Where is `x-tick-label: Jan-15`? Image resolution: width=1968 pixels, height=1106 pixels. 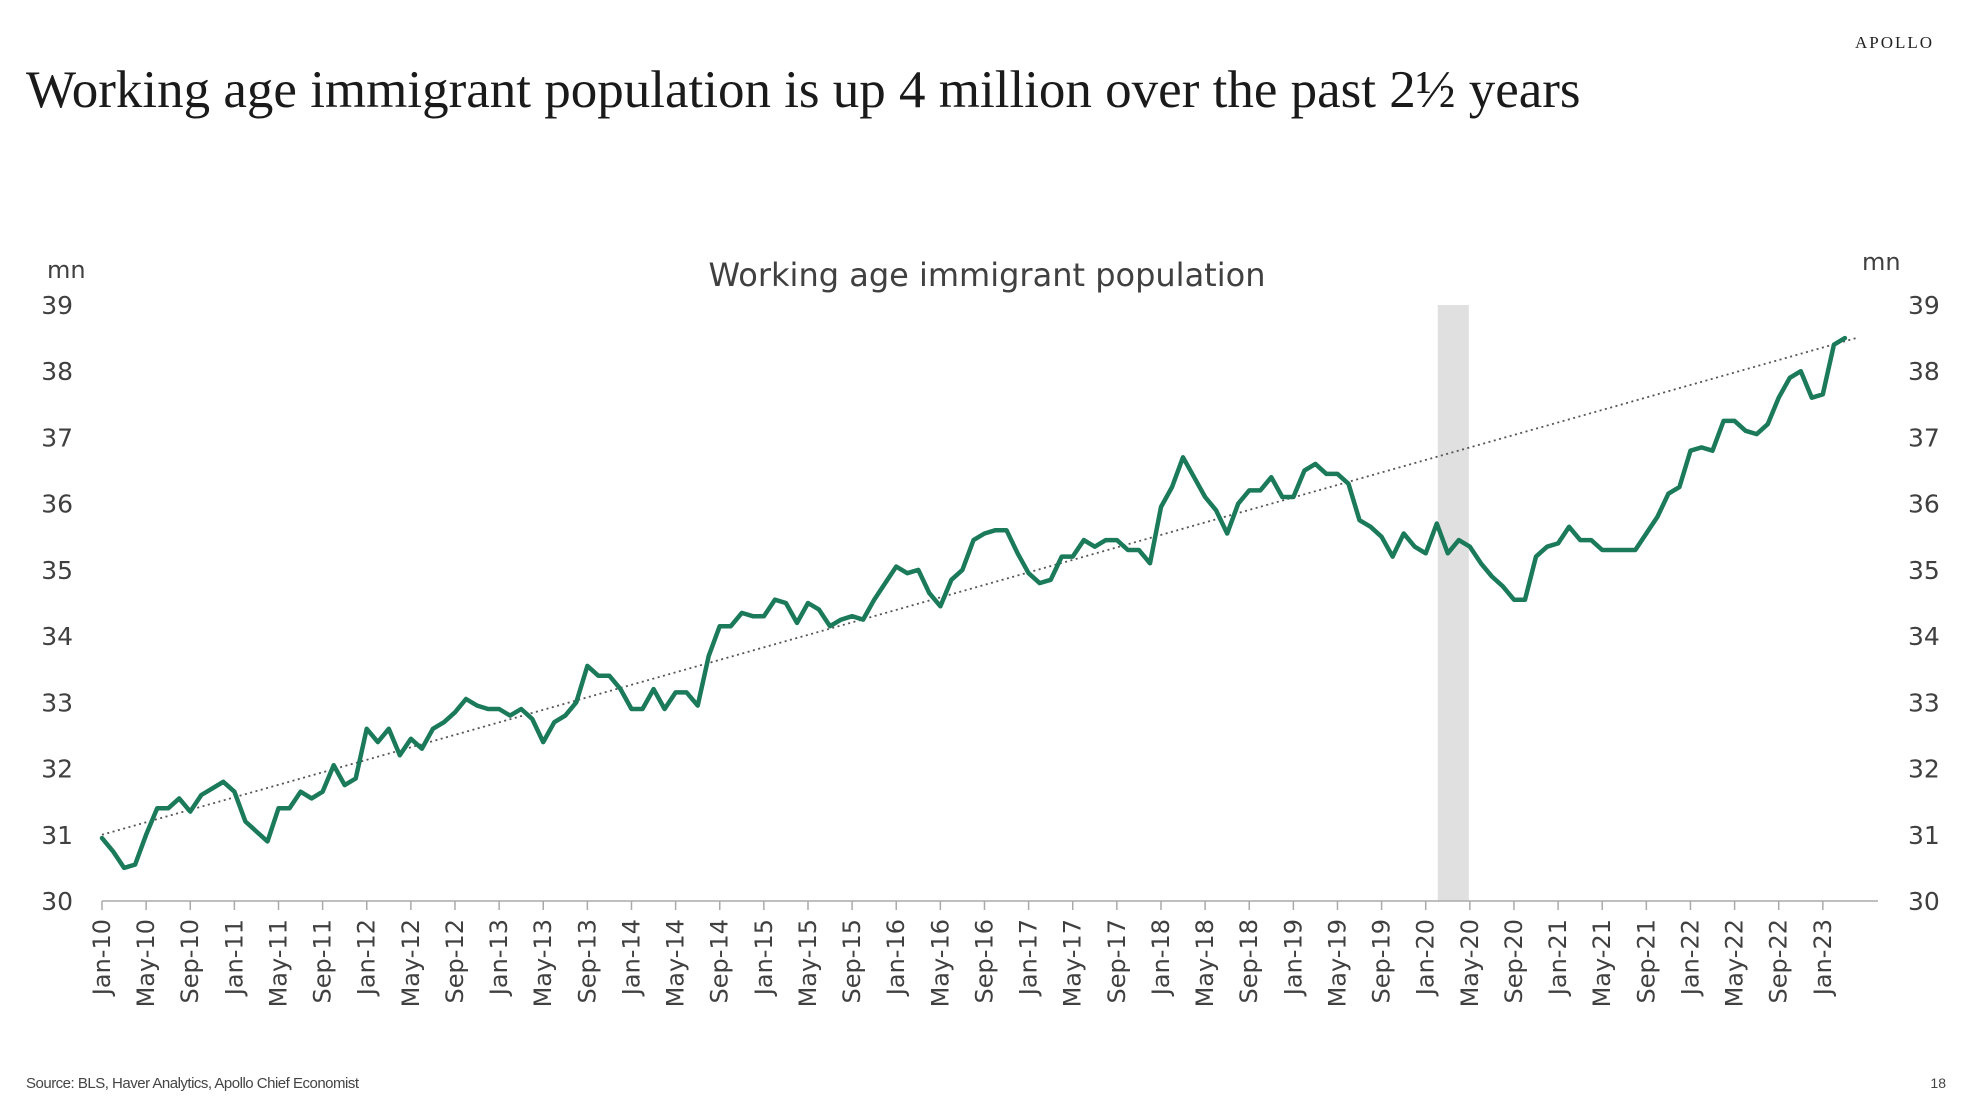 x-tick-label: Jan-15 is located at coordinates (764, 958).